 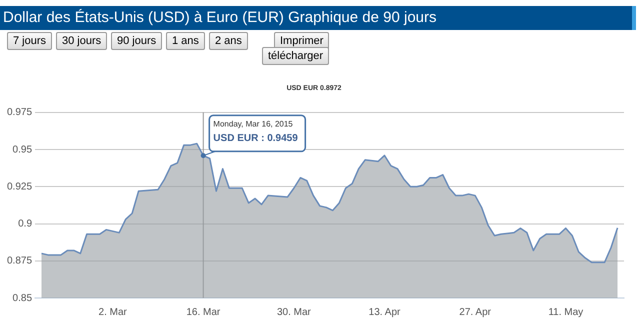 What do you see at coordinates (136, 41) in the screenshot?
I see `text: 90 jours` at bounding box center [136, 41].